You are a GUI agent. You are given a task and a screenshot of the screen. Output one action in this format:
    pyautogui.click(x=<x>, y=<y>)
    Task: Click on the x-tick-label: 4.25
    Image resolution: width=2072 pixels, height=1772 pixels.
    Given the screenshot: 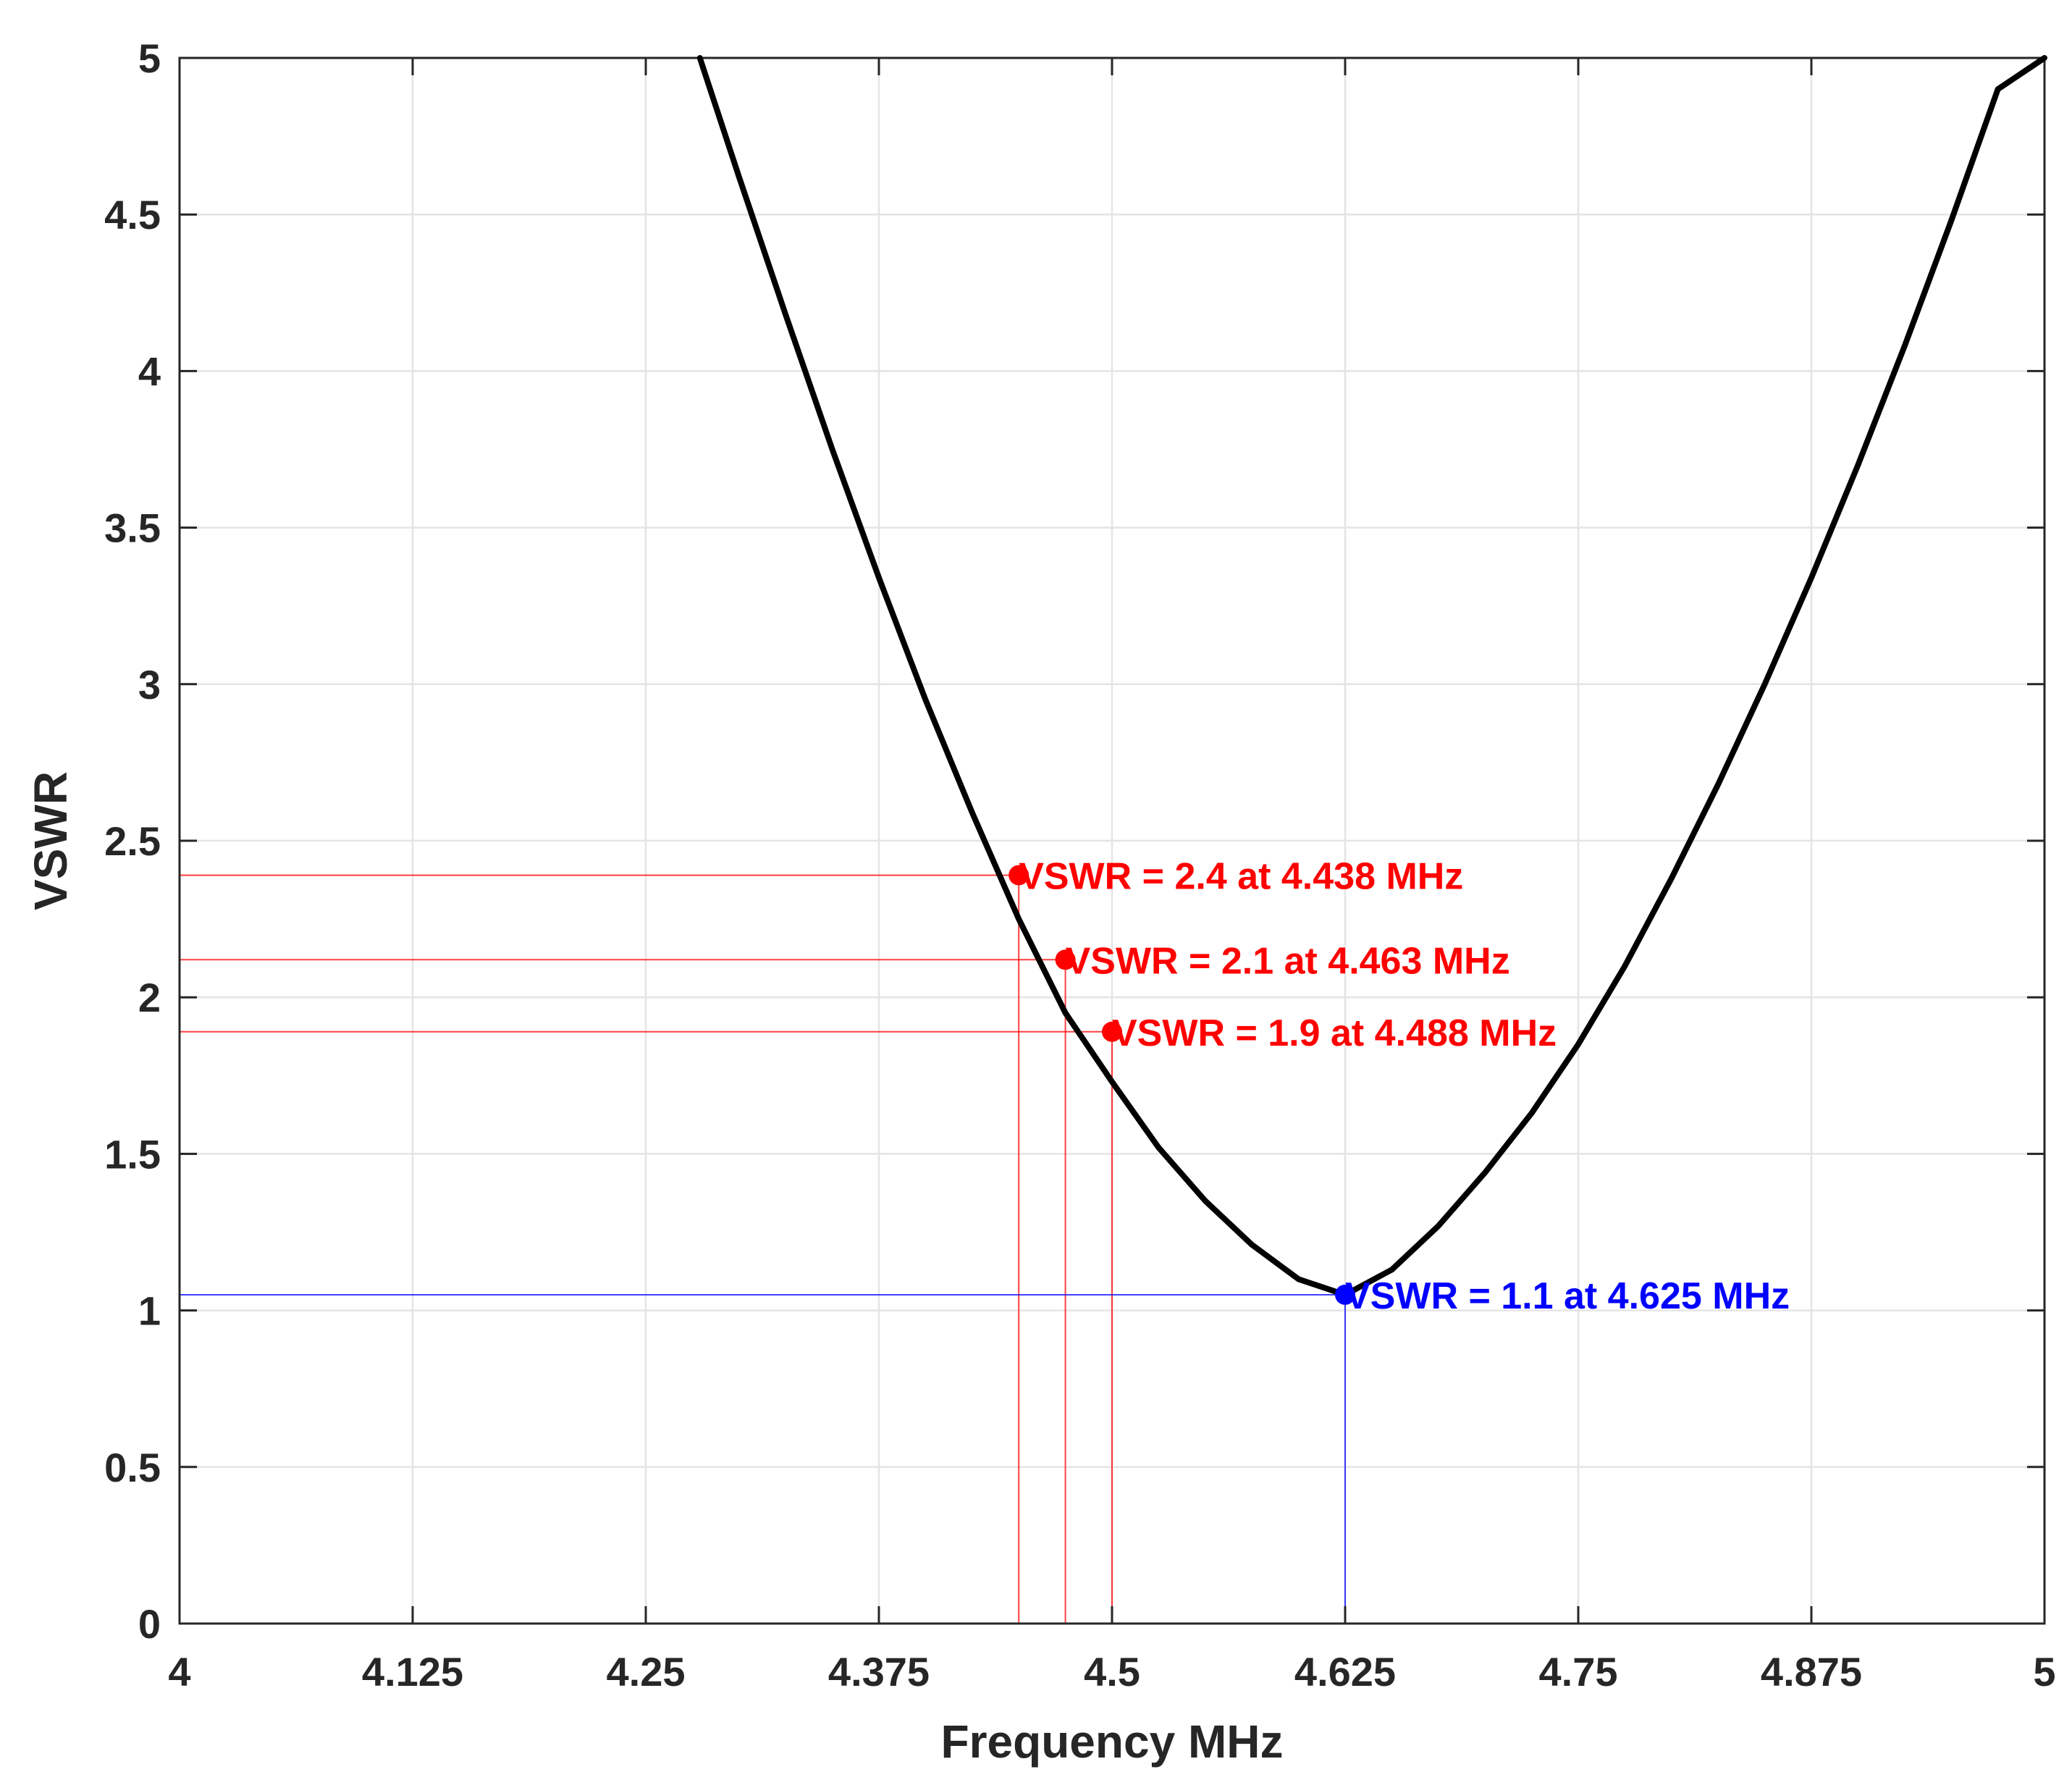 What is the action you would take?
    pyautogui.click(x=646, y=1672)
    